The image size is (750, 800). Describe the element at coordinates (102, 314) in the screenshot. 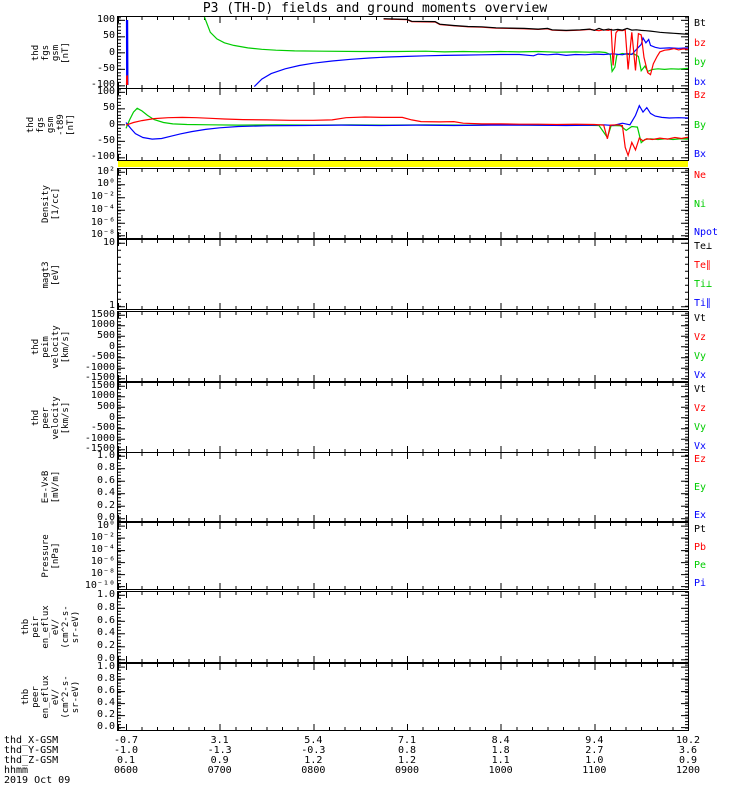

I see `y-tick-label: 1500` at that location.